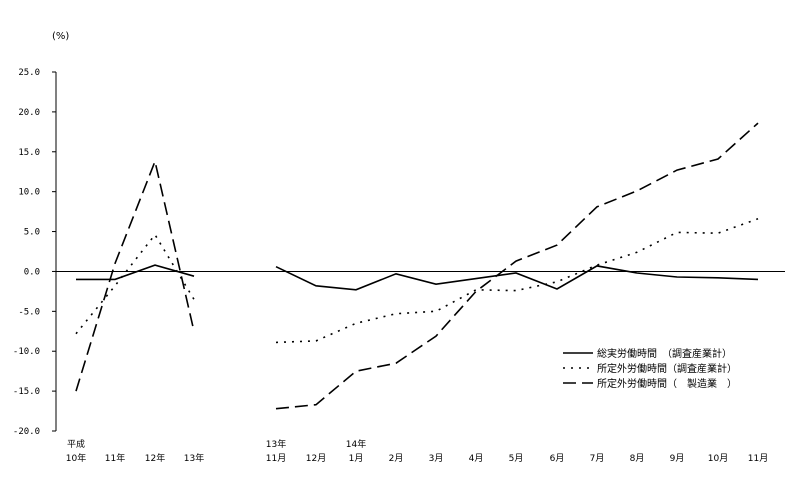 The width and height of the screenshot is (808, 478). I want to click on x-tick-label: 6月, so click(557, 458).